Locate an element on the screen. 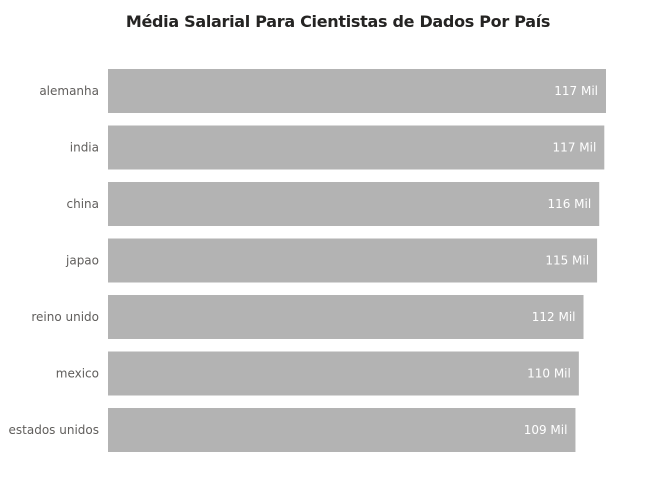 The image size is (649, 479). bar-alemanha is located at coordinates (357, 91).